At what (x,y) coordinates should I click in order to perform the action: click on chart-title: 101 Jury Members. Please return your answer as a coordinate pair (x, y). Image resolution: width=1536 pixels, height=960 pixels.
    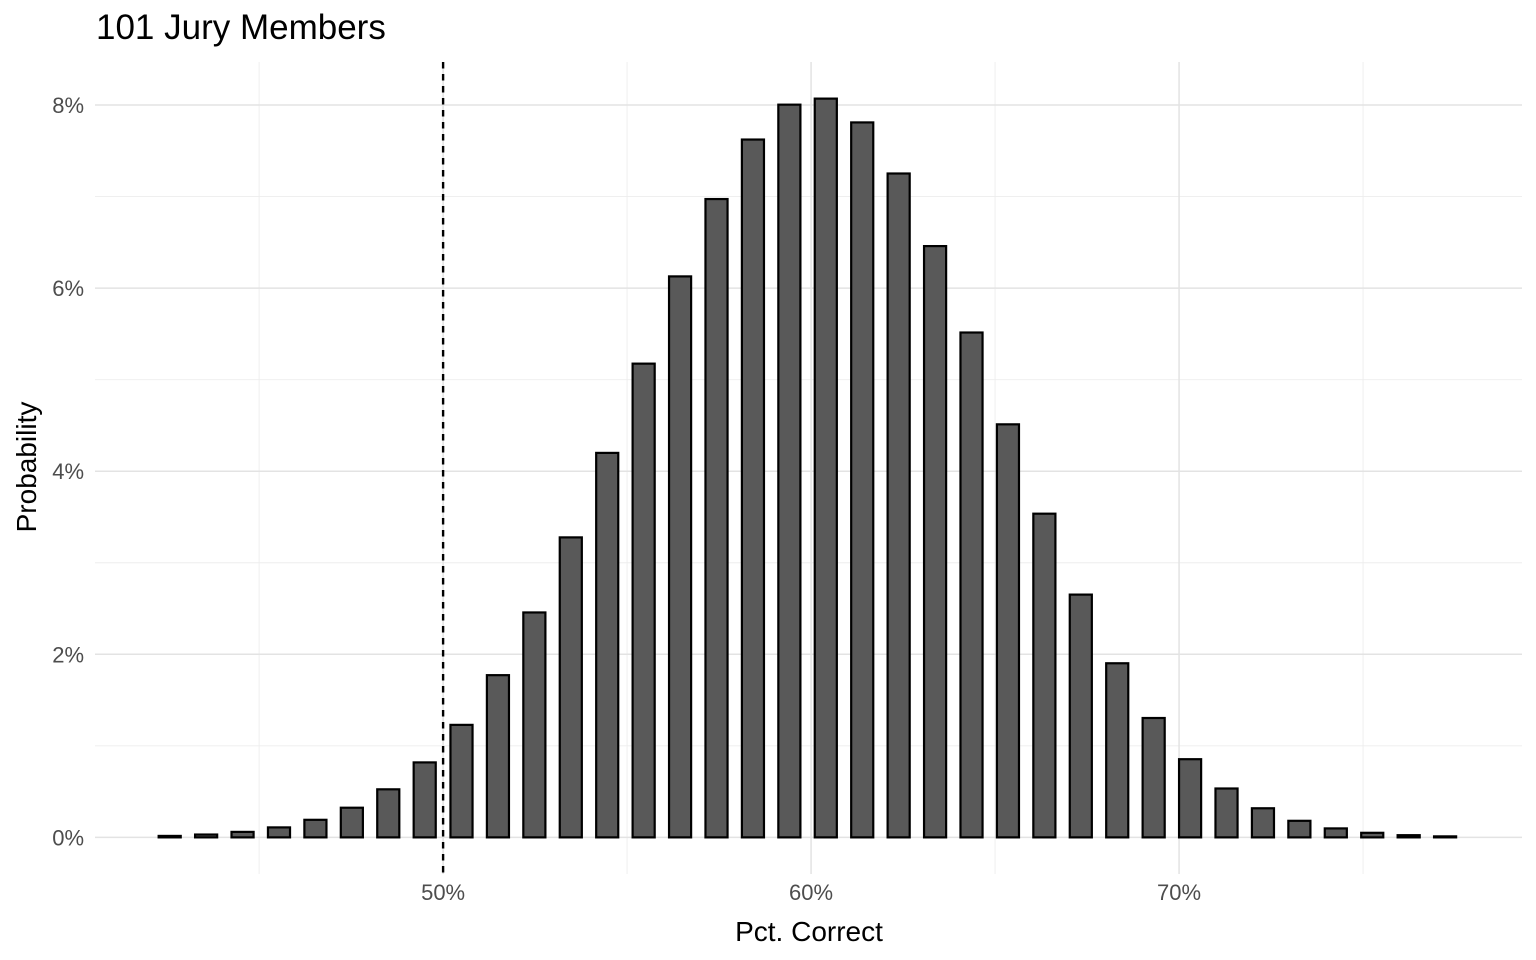
    Looking at the image, I should click on (241, 27).